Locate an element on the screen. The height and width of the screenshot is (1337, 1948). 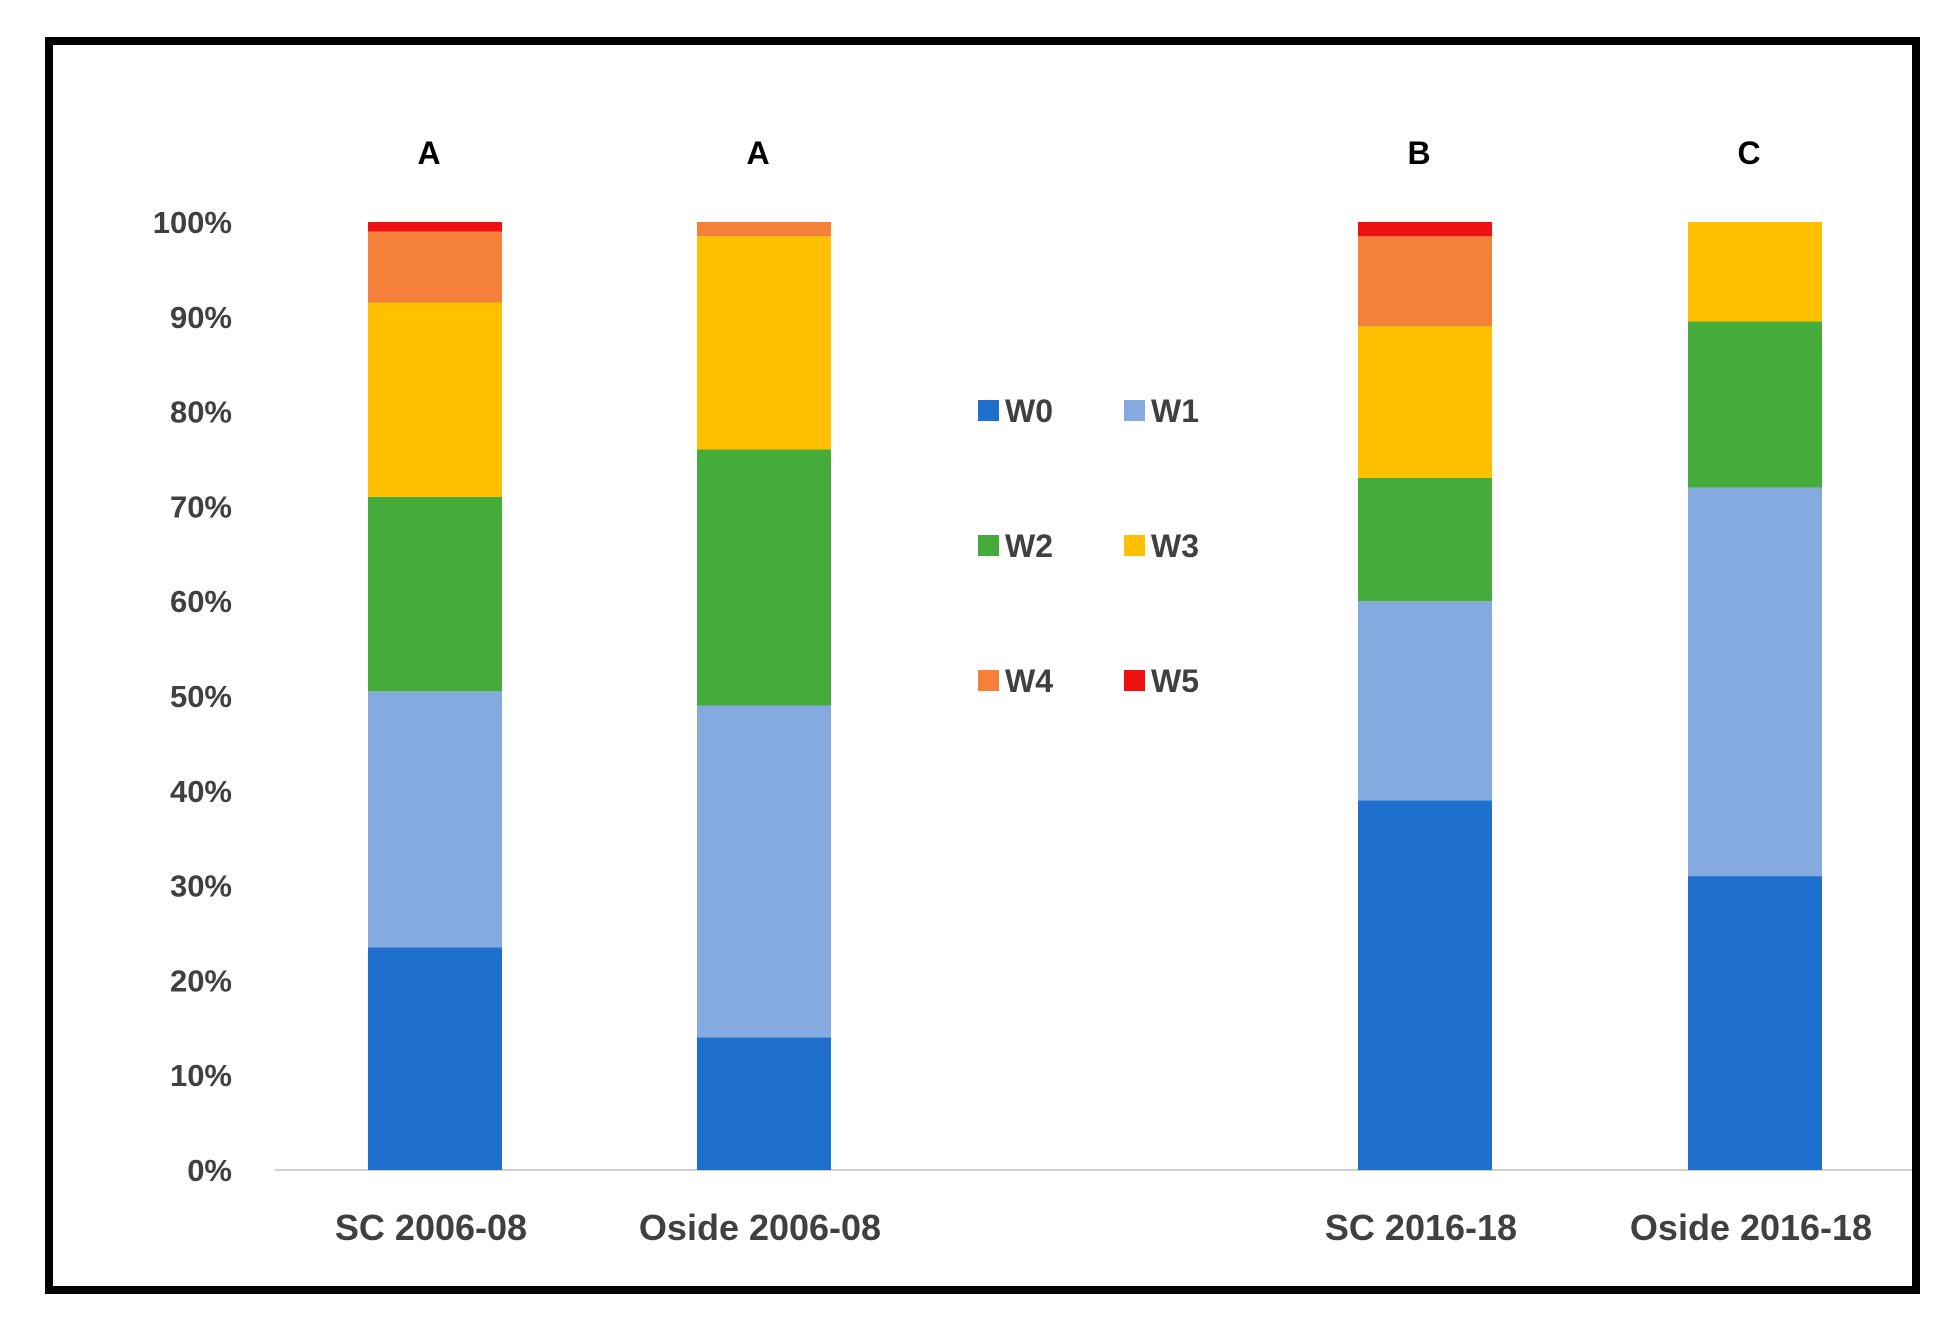
y-tick-label: 70% is located at coordinates (201, 506).